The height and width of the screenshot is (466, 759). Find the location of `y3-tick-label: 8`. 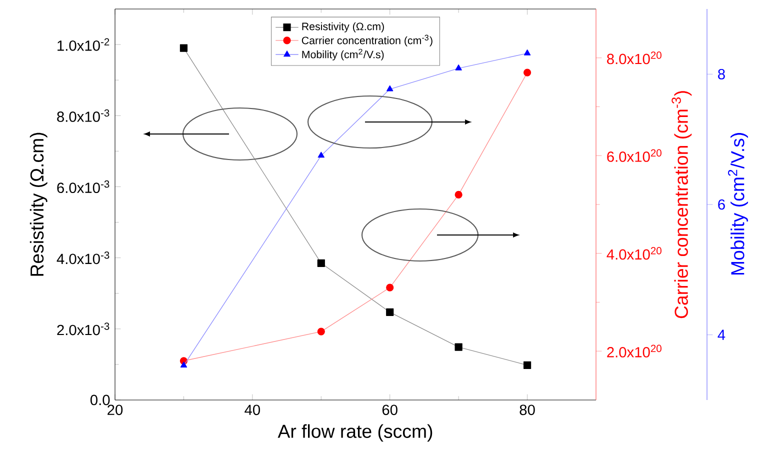

y3-tick-label: 8 is located at coordinates (721, 74).